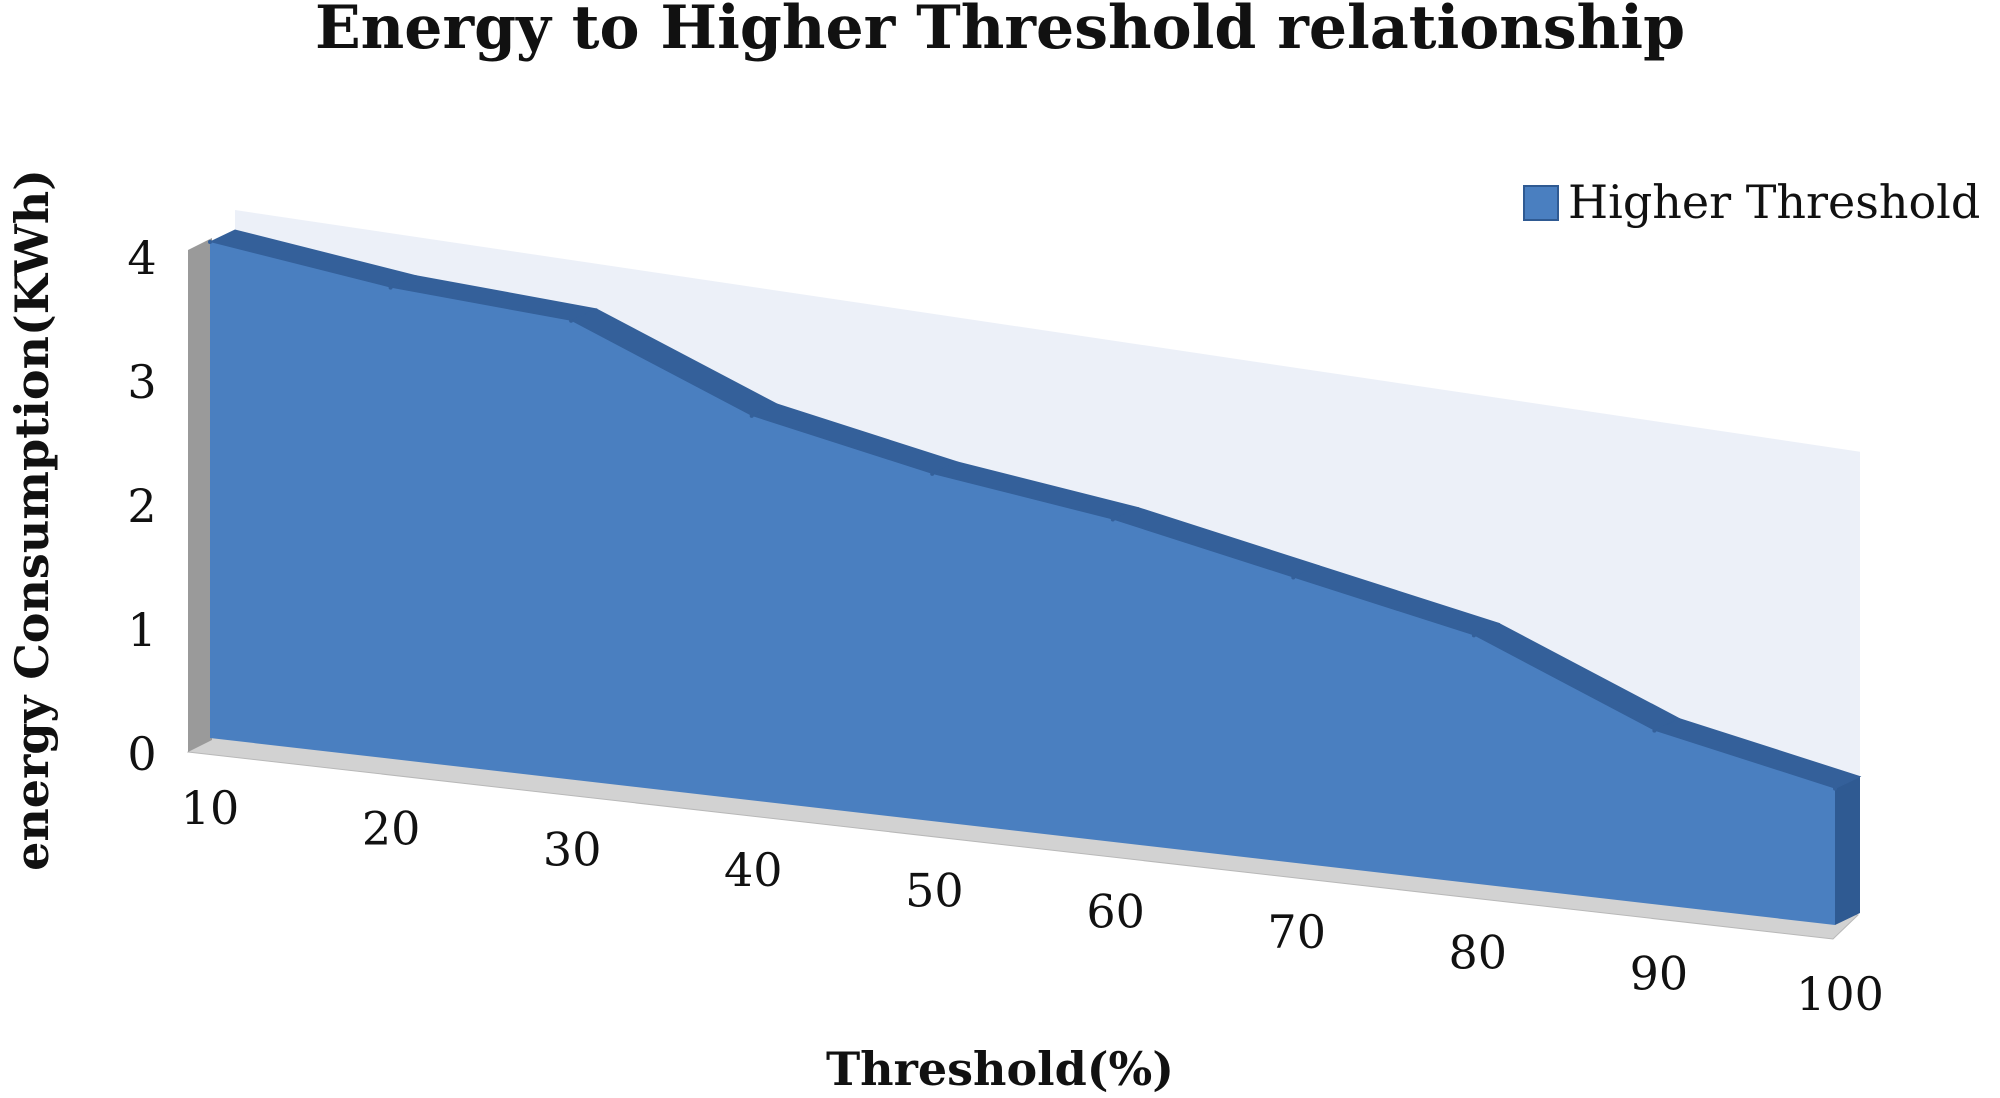  What do you see at coordinates (210, 808) in the screenshot?
I see `x-tick-label: 10` at bounding box center [210, 808].